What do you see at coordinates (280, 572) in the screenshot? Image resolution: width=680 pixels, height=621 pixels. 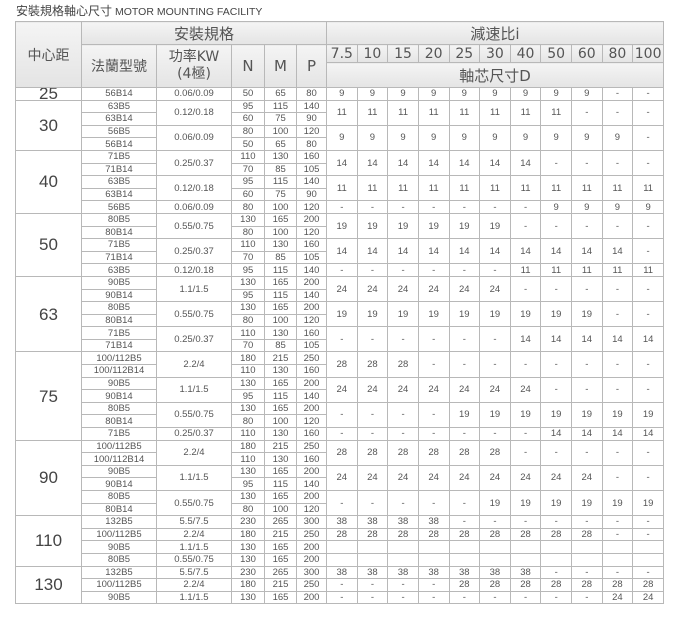 I see `m-value: 265` at bounding box center [280, 572].